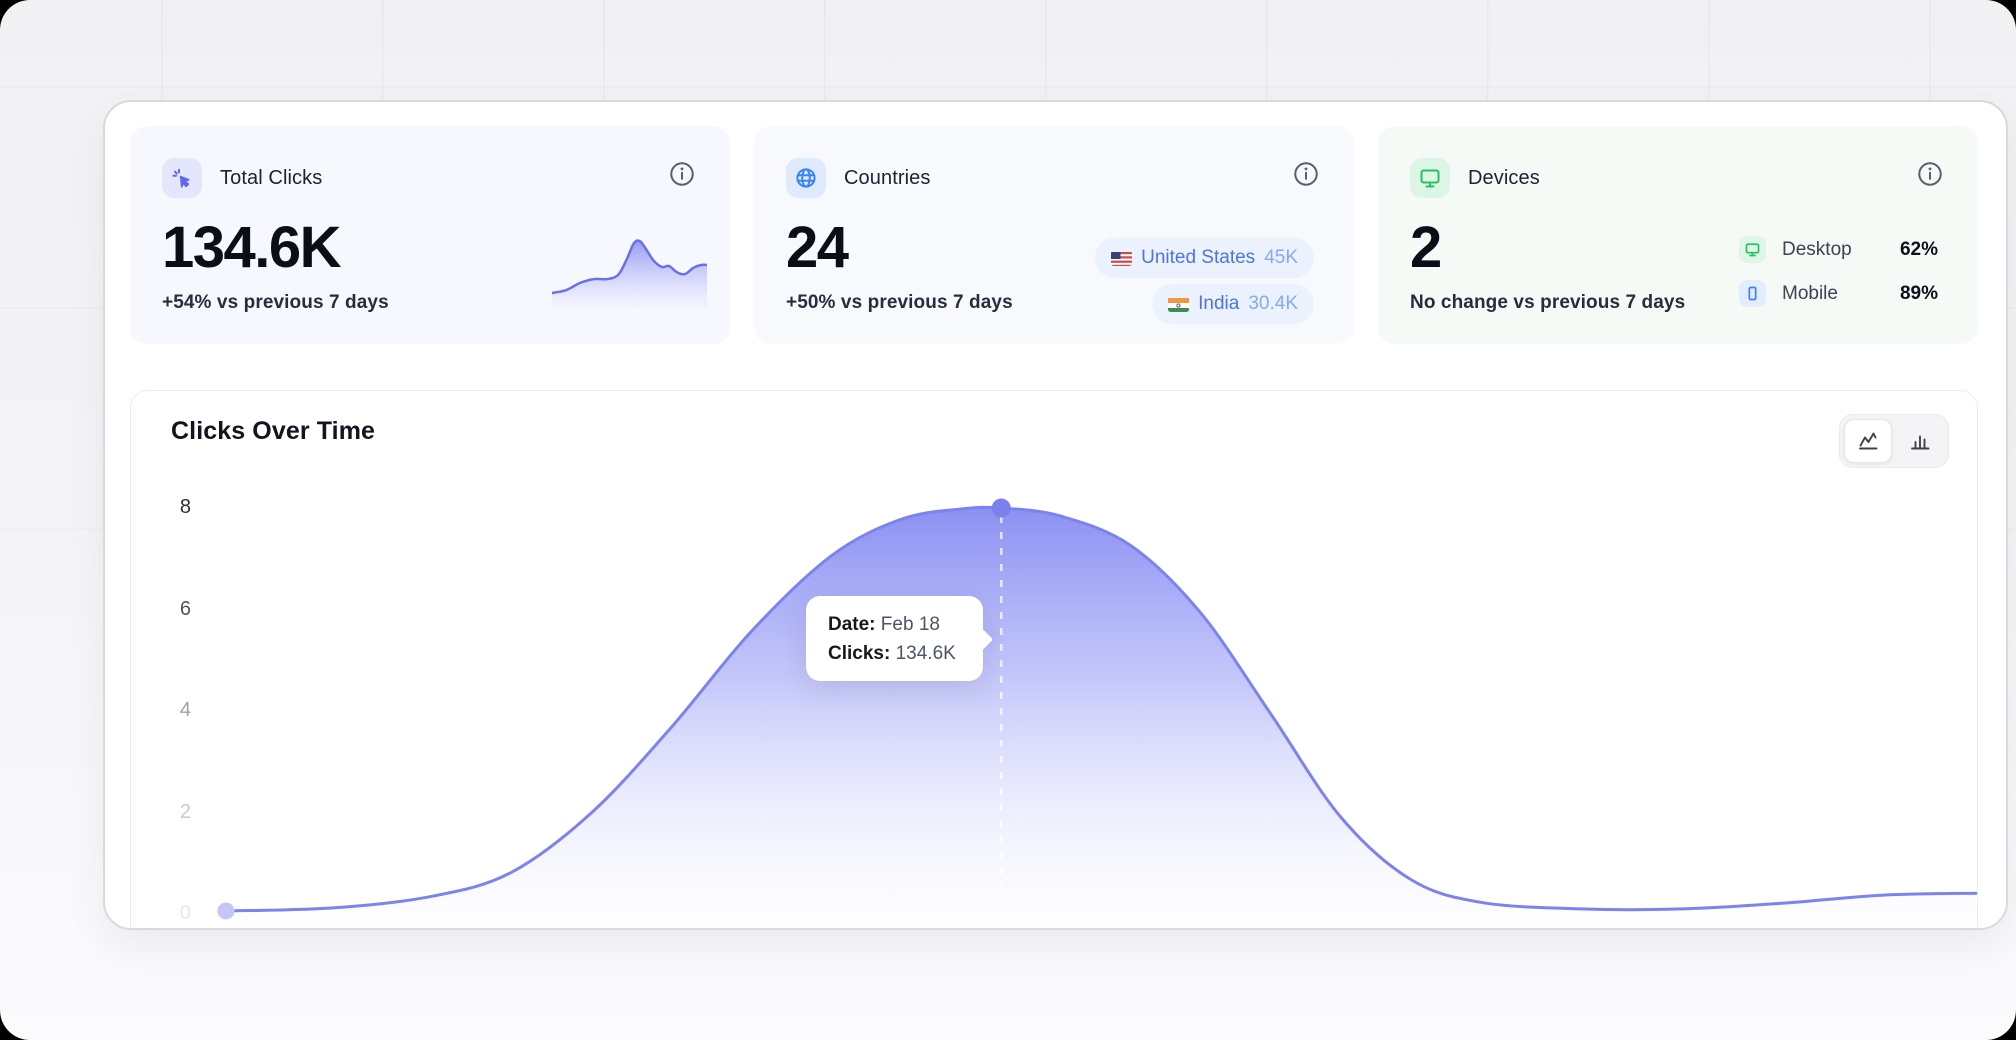 This screenshot has height=1040, width=2016. What do you see at coordinates (1426, 247) in the screenshot?
I see `devices-value: 2` at bounding box center [1426, 247].